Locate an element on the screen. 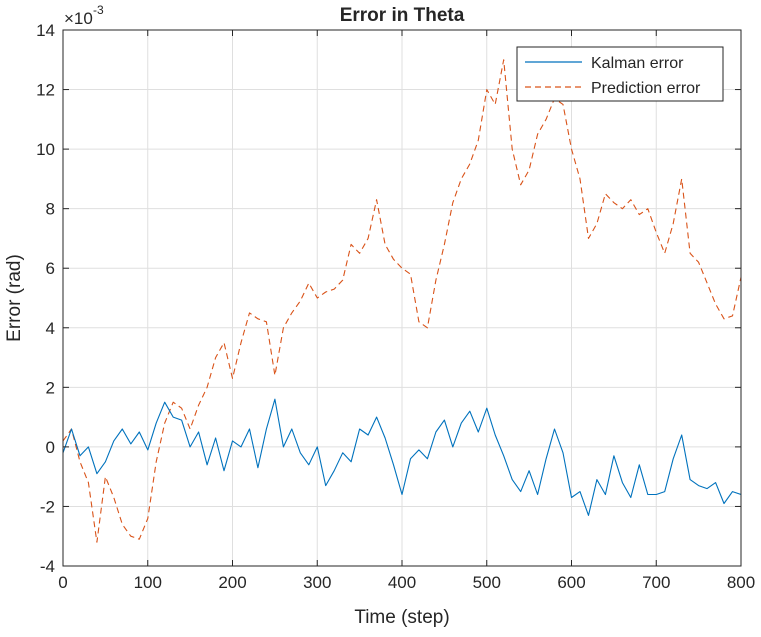 The width and height of the screenshot is (761, 637). y-tick-label: 14 is located at coordinates (45, 30).